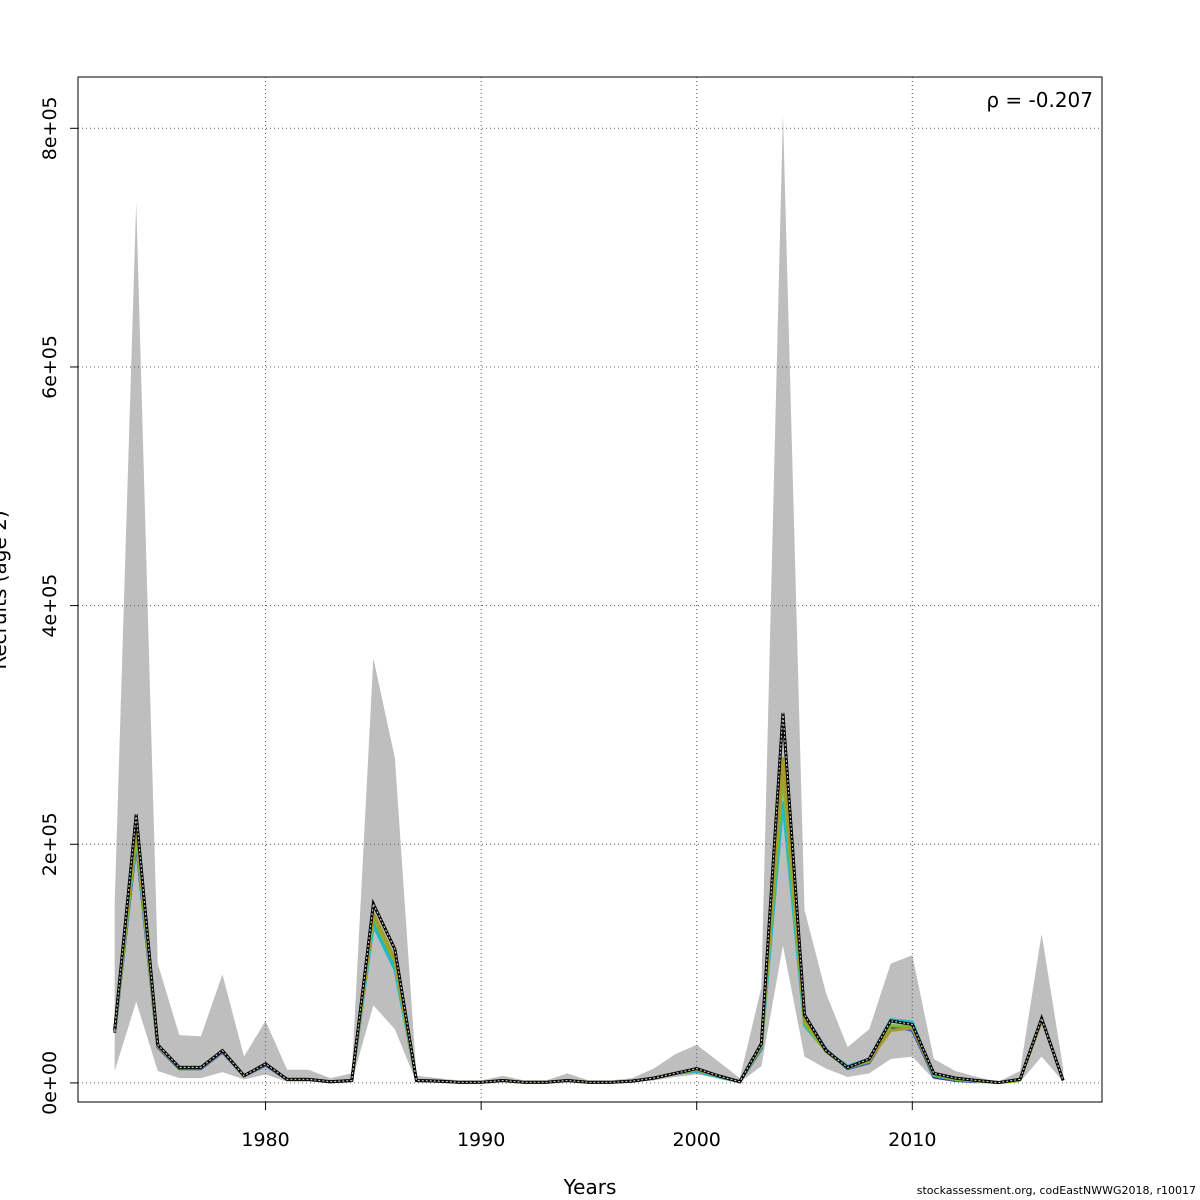 This screenshot has height=1200, width=1200. Describe the element at coordinates (50, 606) in the screenshot. I see `y-tick-label: 4e+05` at that location.